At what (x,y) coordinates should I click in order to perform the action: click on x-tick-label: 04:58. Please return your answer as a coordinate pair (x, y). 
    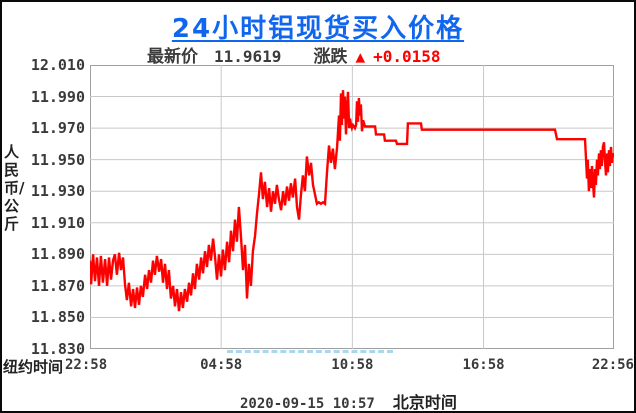
    Looking at the image, I should click on (221, 365).